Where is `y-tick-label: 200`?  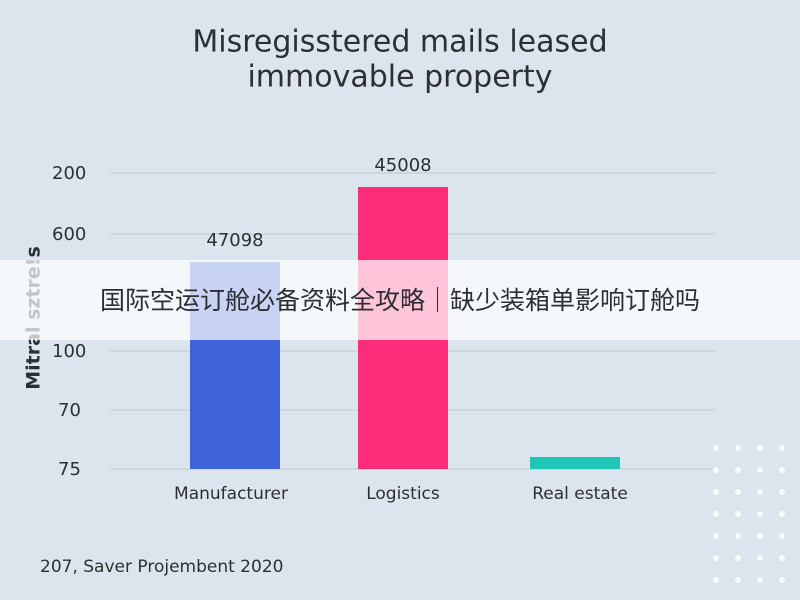
y-tick-label: 200 is located at coordinates (69, 173).